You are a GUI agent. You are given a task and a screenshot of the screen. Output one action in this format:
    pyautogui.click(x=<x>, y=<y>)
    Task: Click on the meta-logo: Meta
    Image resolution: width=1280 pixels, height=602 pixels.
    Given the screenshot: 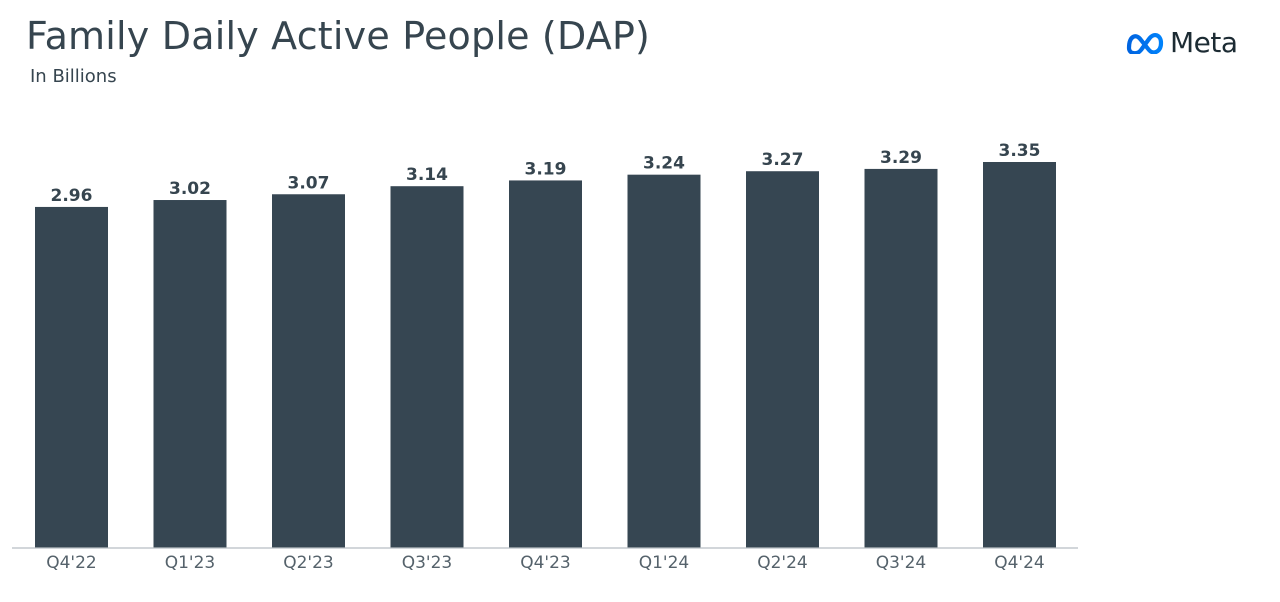 What is the action you would take?
    pyautogui.click(x=1182, y=42)
    